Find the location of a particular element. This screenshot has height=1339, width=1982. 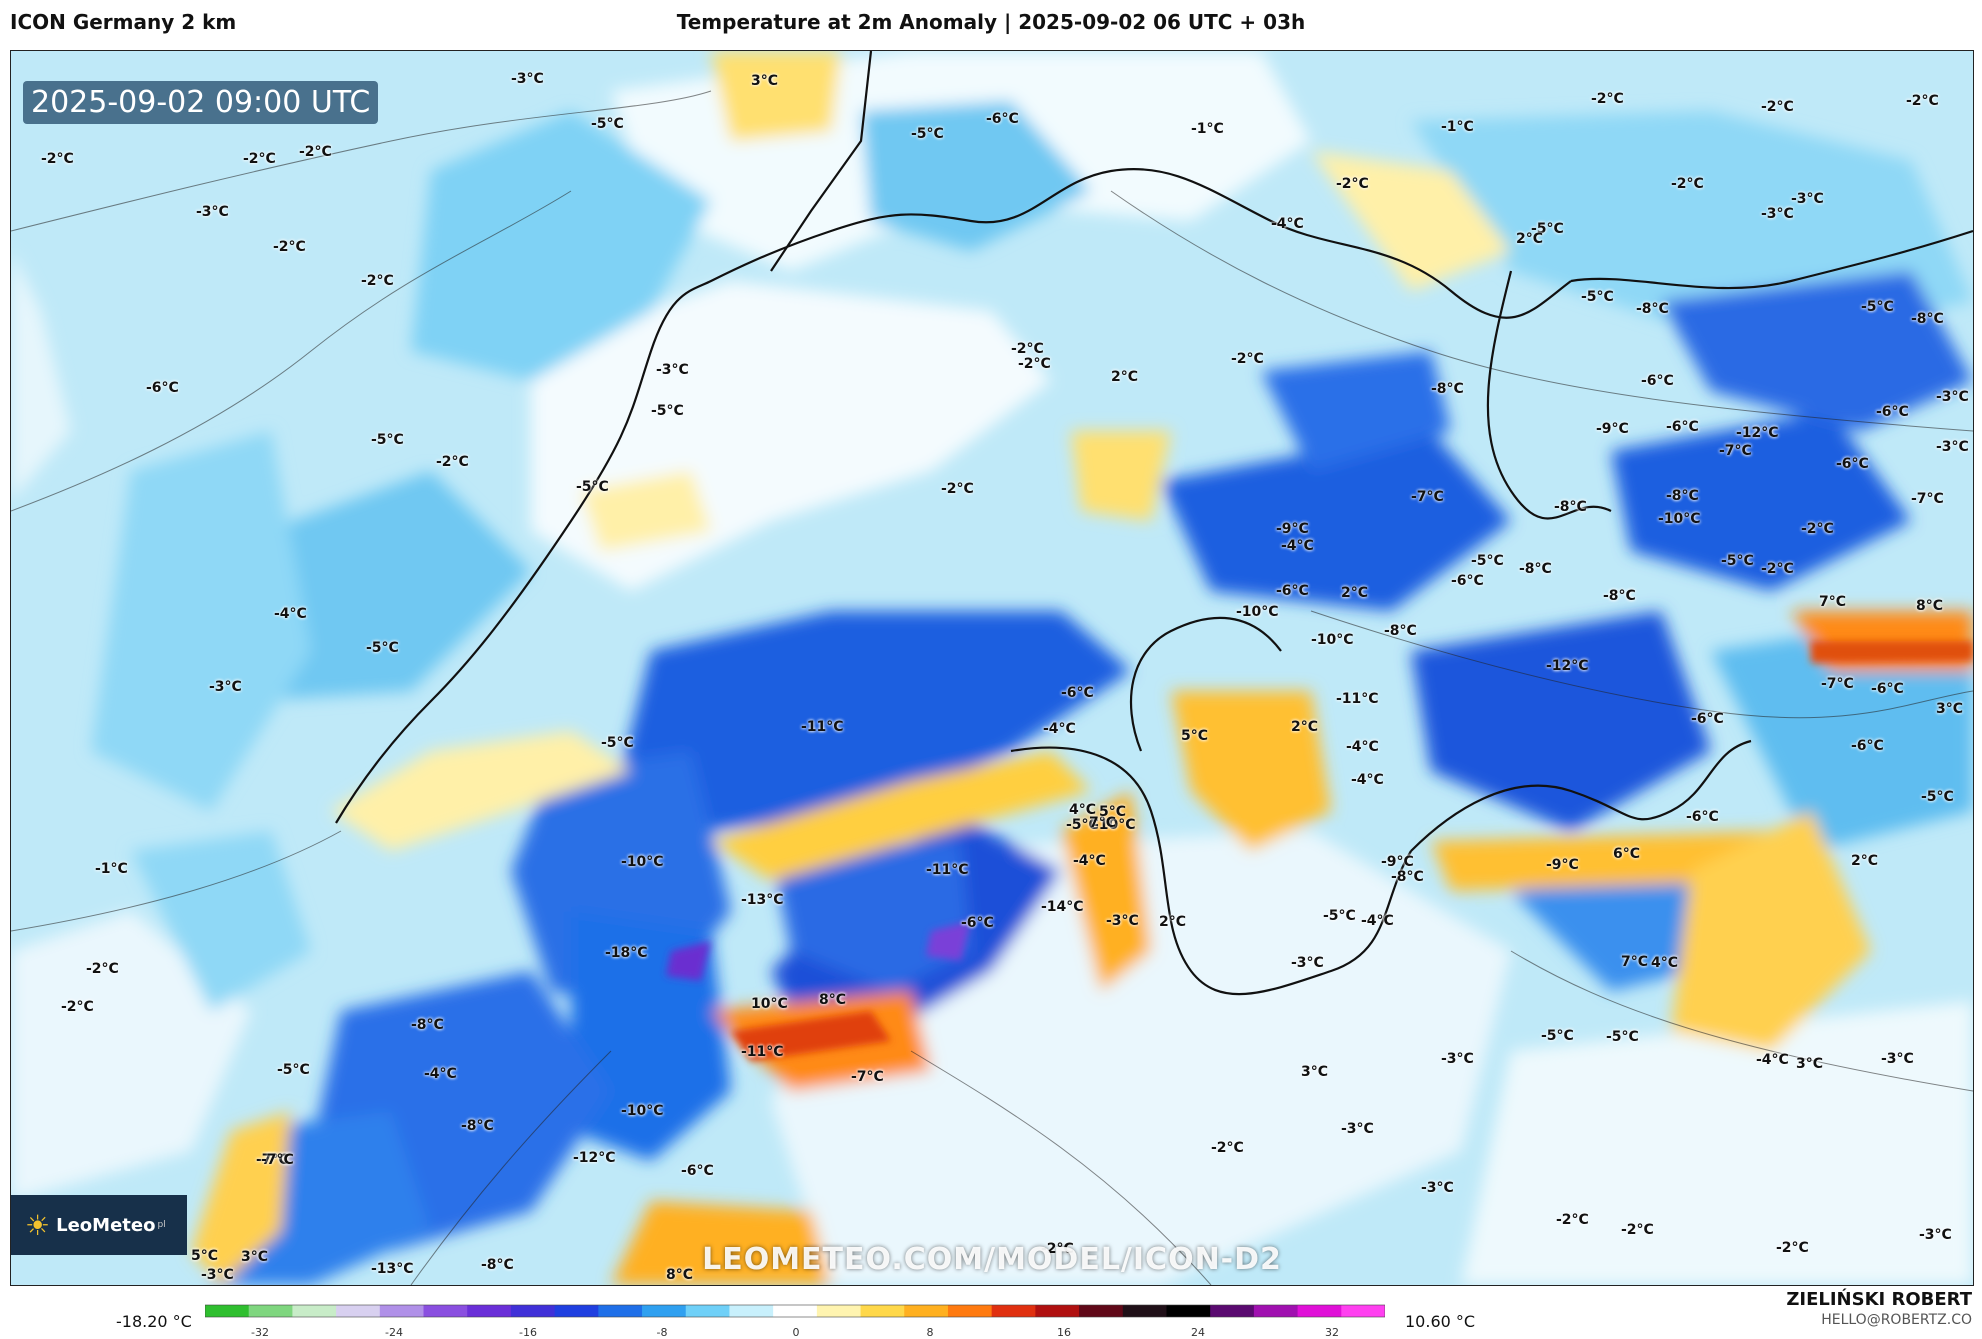

colorbar-tick-label: 32 is located at coordinates (1332, 1332).